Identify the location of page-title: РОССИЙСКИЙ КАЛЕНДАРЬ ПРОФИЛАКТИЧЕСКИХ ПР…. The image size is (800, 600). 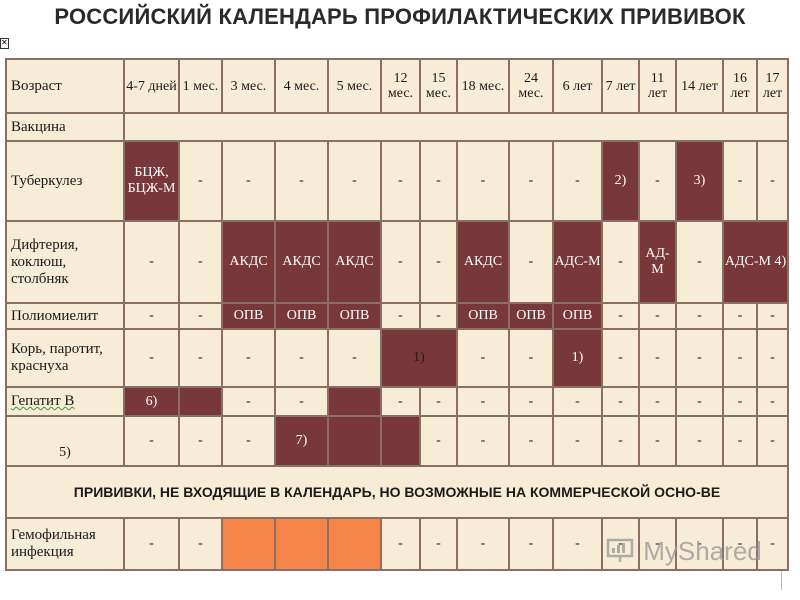
(400, 16).